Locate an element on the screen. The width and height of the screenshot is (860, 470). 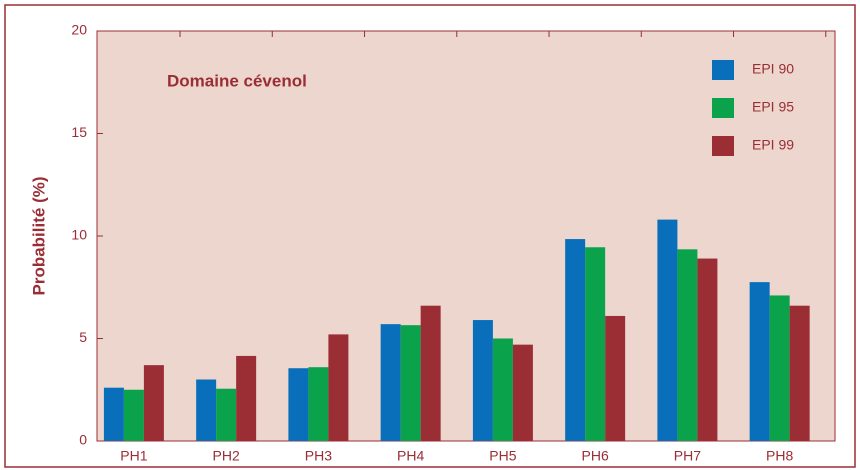
legend-label: EPI 90 is located at coordinates (773, 69).